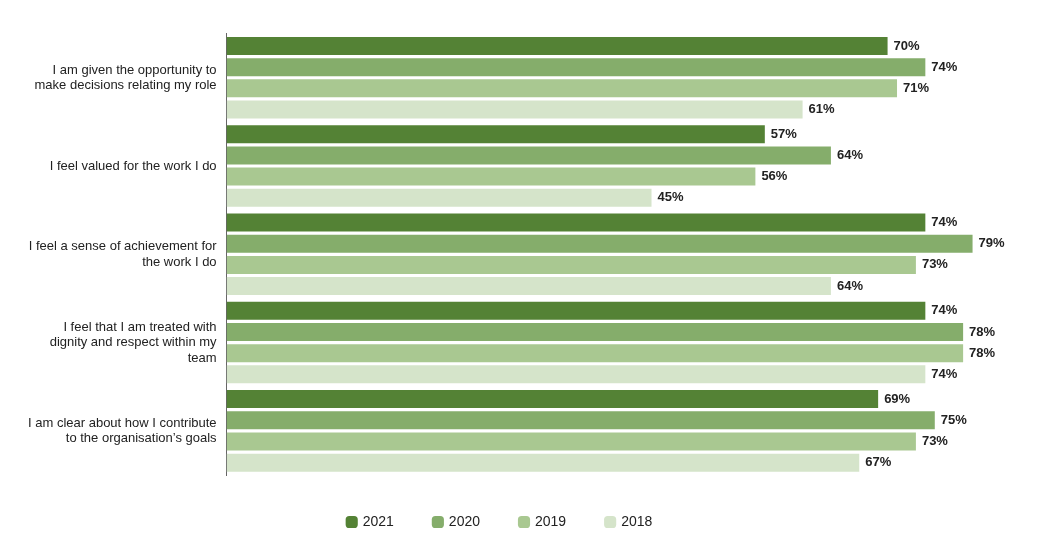  Describe the element at coordinates (637, 520) in the screenshot. I see `legend-label: 2018` at that location.